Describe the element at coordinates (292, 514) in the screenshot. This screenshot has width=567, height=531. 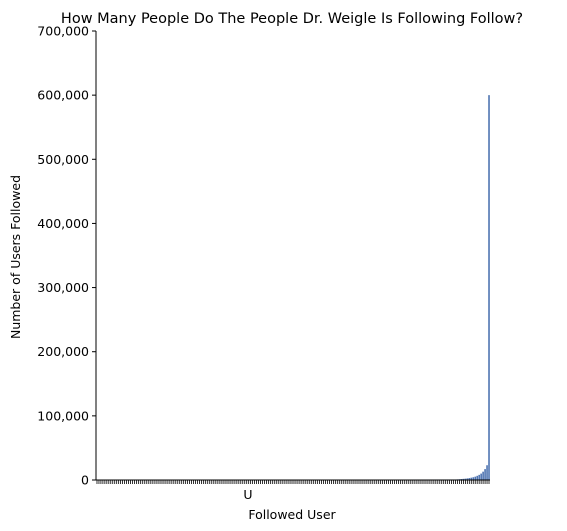
I see `x-axis-label: Followed User` at that location.